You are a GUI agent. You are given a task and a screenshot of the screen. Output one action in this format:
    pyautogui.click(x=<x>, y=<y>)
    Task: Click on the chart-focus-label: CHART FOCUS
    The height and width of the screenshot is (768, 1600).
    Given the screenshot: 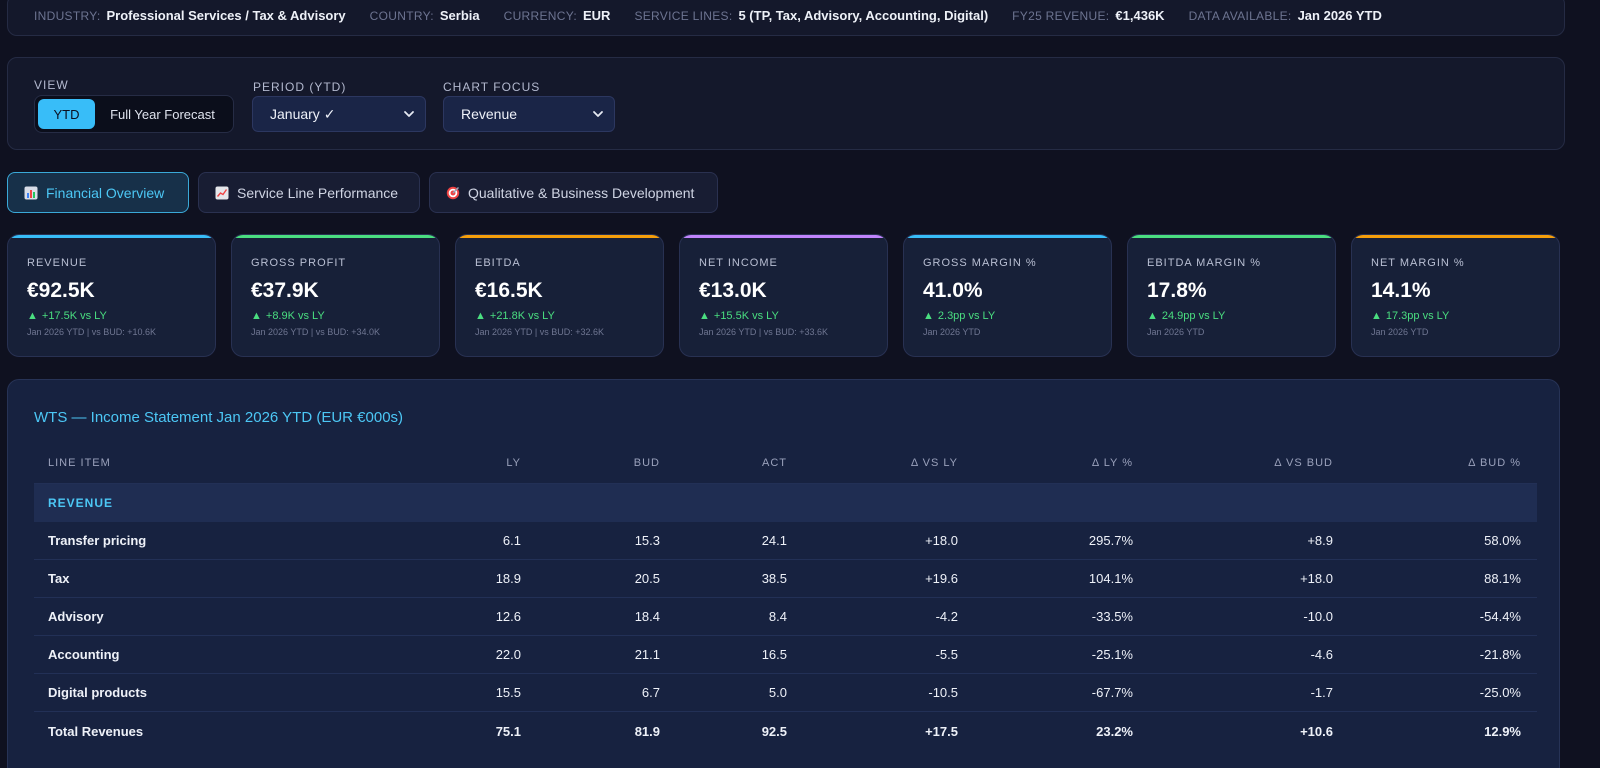 What is the action you would take?
    pyautogui.click(x=492, y=87)
    